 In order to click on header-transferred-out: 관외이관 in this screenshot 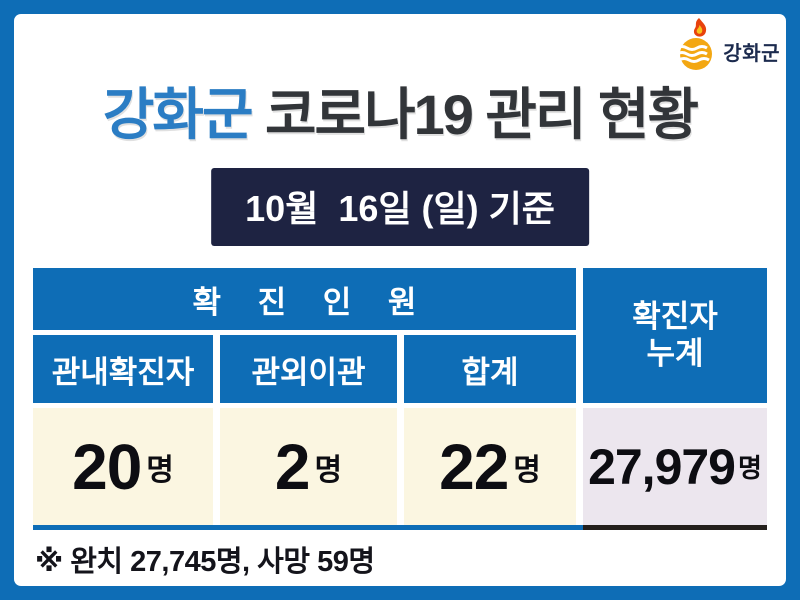, I will do `click(308, 369)`.